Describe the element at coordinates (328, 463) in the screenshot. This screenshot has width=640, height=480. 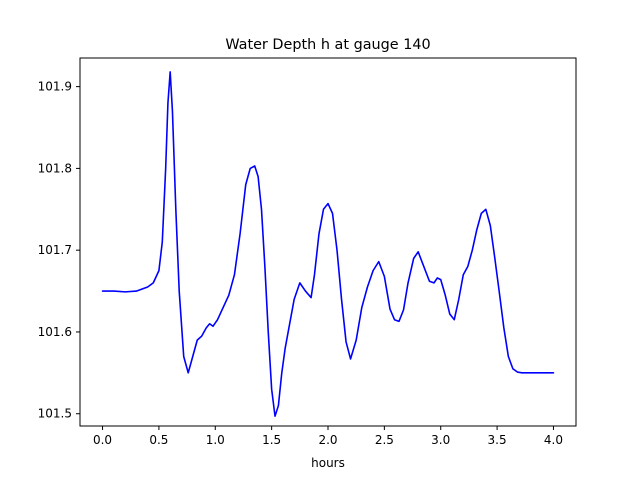
I see `x-axis-label: hours` at that location.